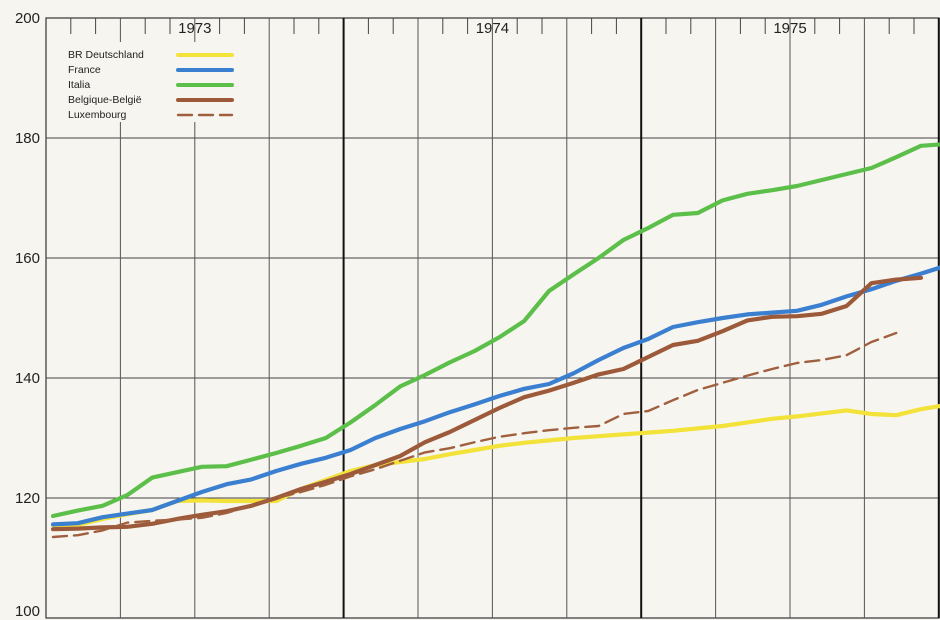  What do you see at coordinates (194, 28) in the screenshot?
I see `year-label: 1973` at bounding box center [194, 28].